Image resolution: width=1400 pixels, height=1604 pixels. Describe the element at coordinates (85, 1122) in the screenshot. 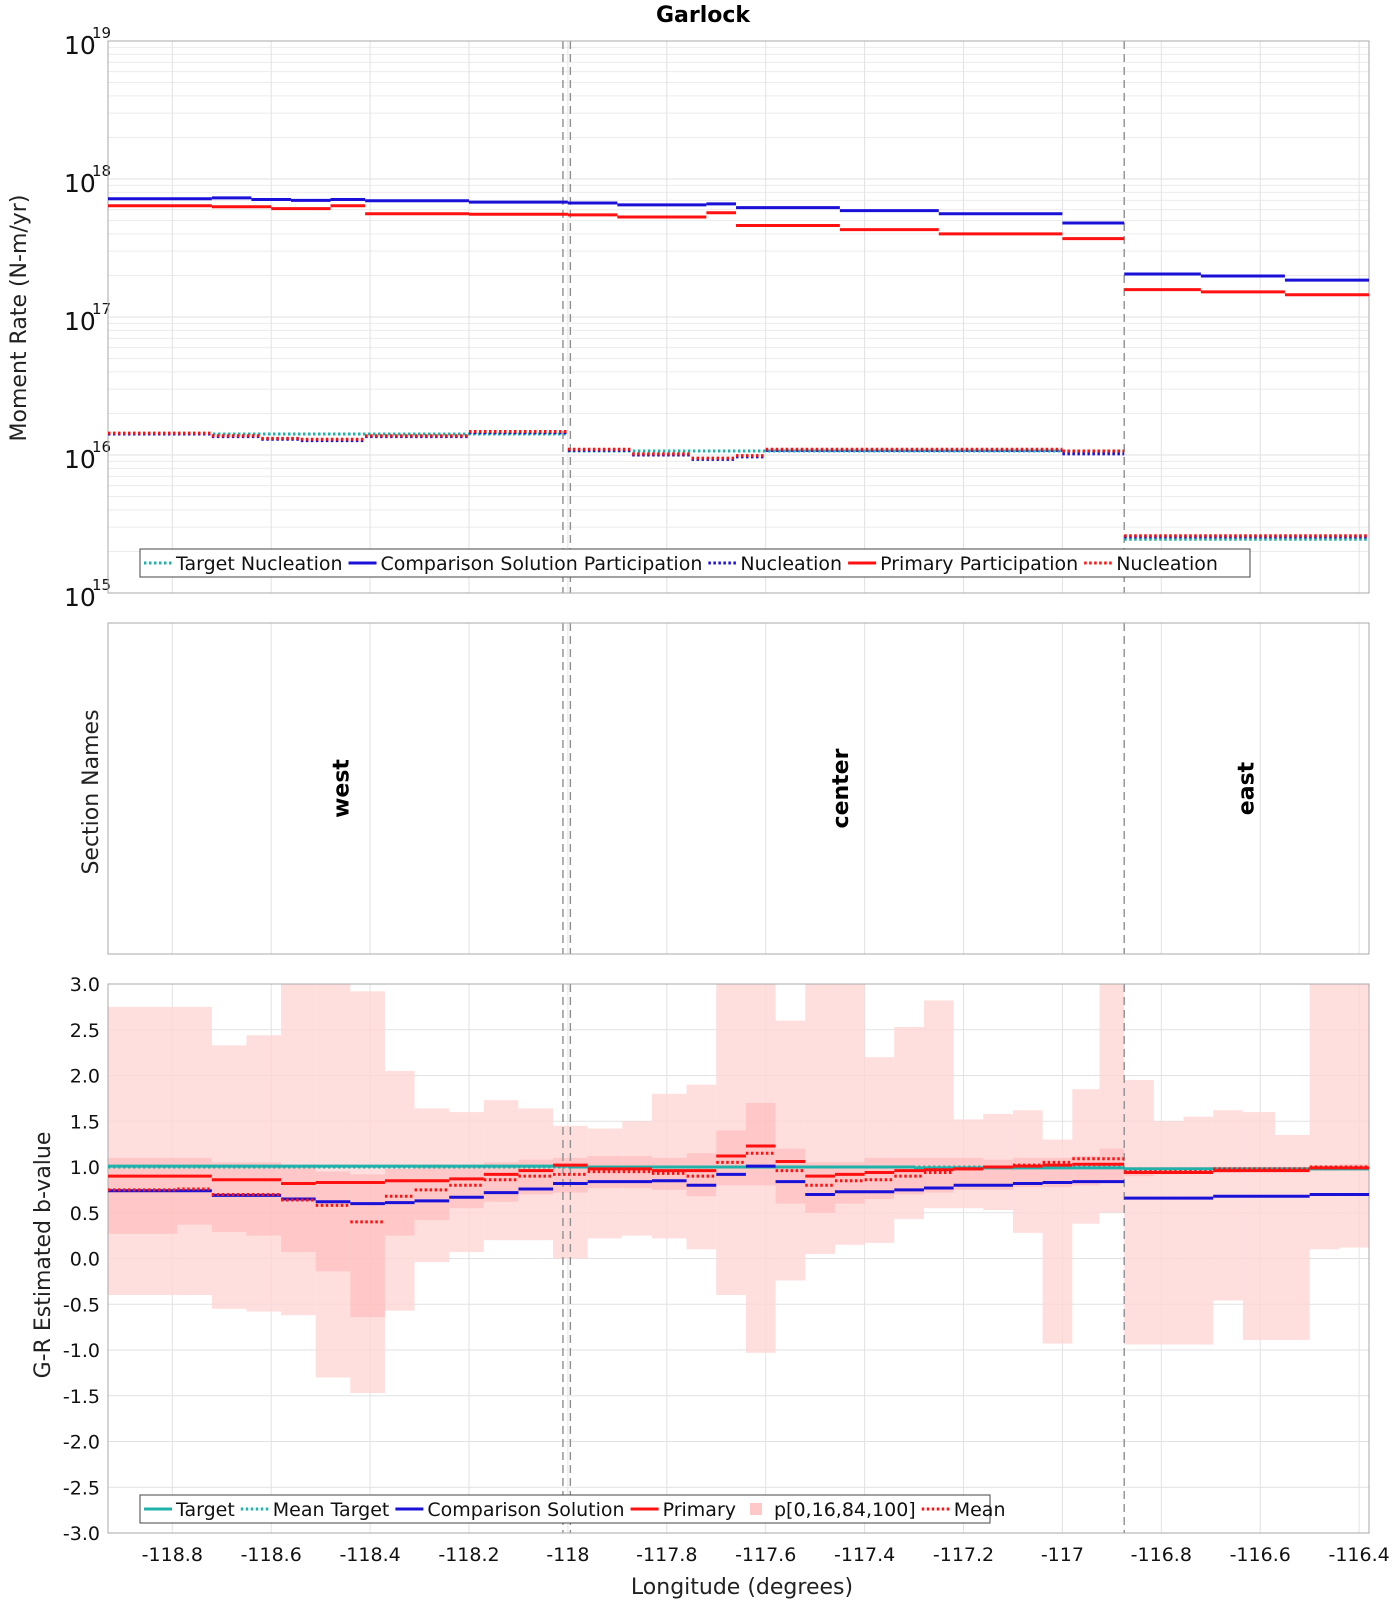

I see `y-tick-label: 1.5` at that location.